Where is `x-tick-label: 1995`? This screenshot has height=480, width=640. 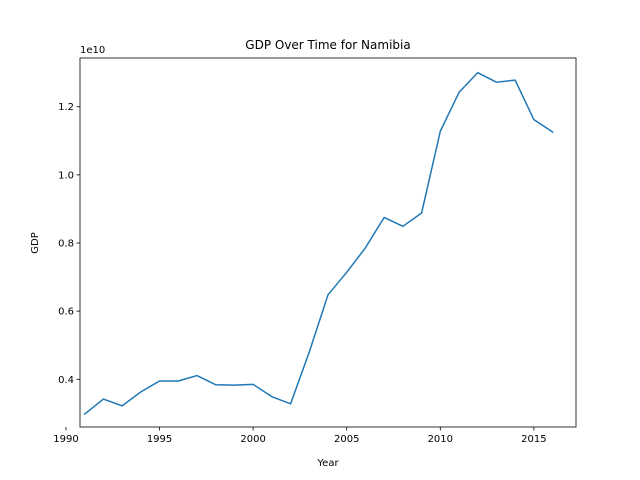
x-tick-label: 1995 is located at coordinates (159, 439).